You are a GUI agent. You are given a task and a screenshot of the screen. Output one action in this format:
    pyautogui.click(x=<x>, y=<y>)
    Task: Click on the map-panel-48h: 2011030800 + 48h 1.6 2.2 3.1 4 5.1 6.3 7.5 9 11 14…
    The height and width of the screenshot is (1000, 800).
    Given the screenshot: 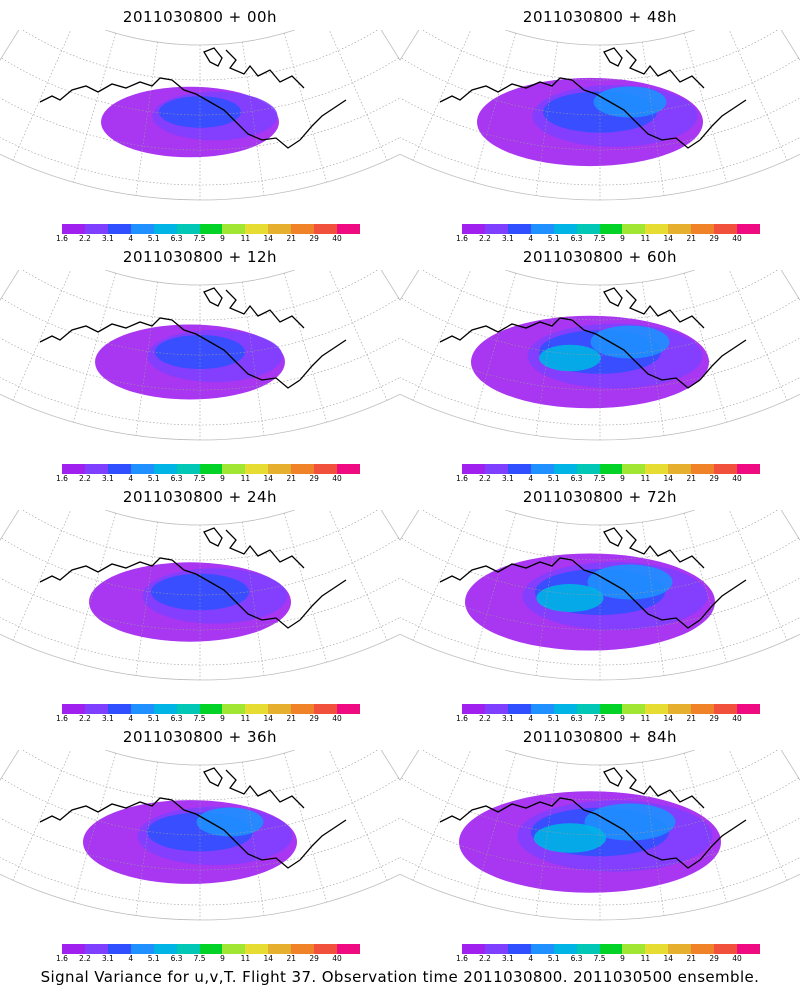 What is the action you would take?
    pyautogui.click(x=600, y=121)
    